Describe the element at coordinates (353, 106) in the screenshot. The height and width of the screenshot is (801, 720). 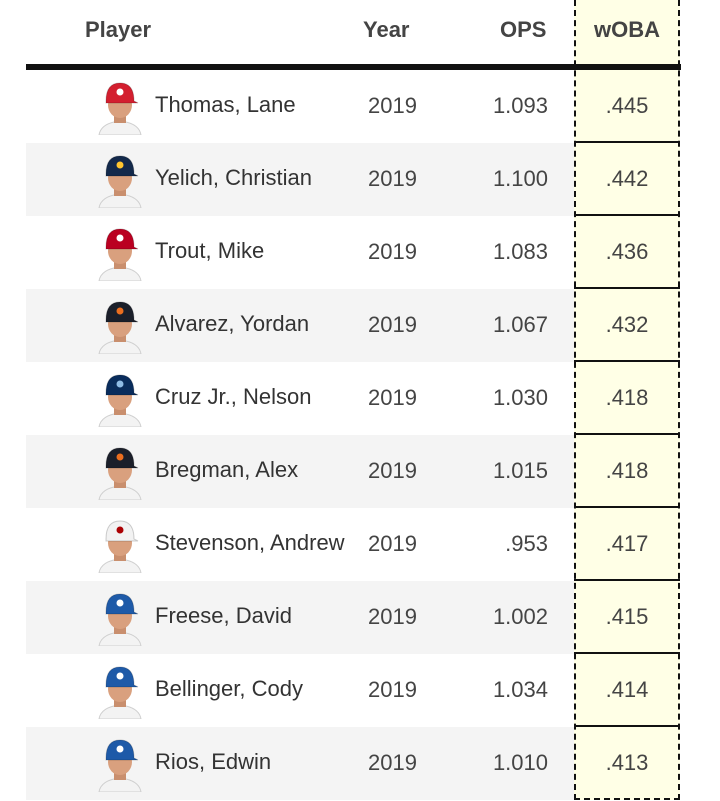
I see `table-row: Thomas, Lane 2019 1.093` at that location.